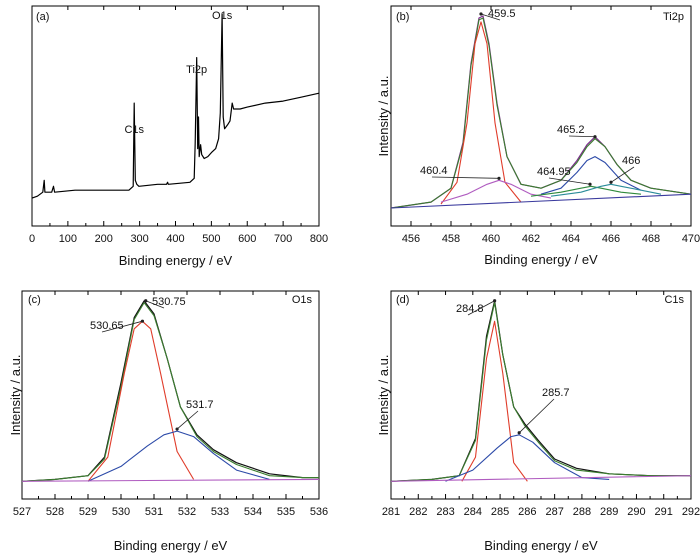  Describe the element at coordinates (88, 512) in the screenshot. I see `x-tick-label: 529` at that location.